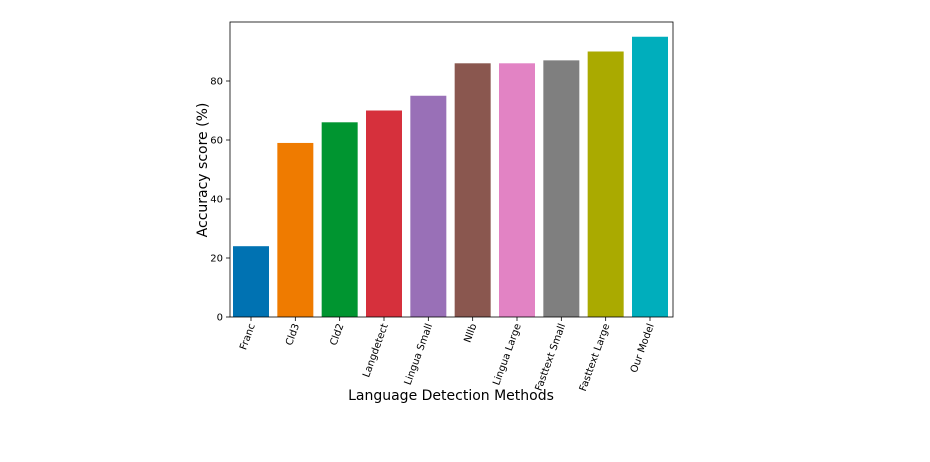 Image resolution: width=930 pixels, height=462 pixels. I want to click on y-tick-label: 0, so click(220, 318).